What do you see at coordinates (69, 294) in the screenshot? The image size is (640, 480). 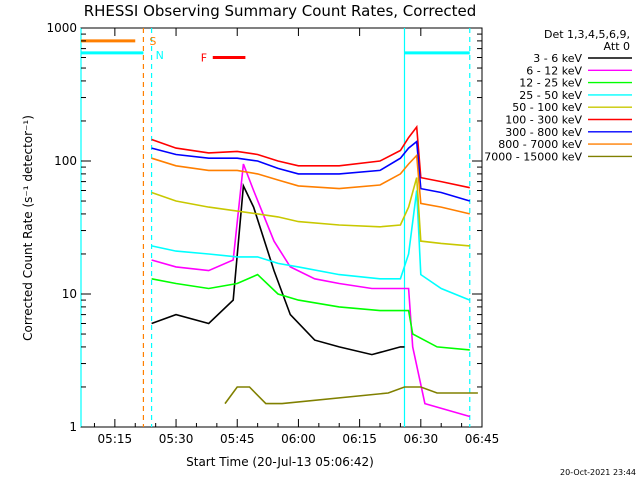 I see `y-tick-label-1: 10` at bounding box center [69, 294].